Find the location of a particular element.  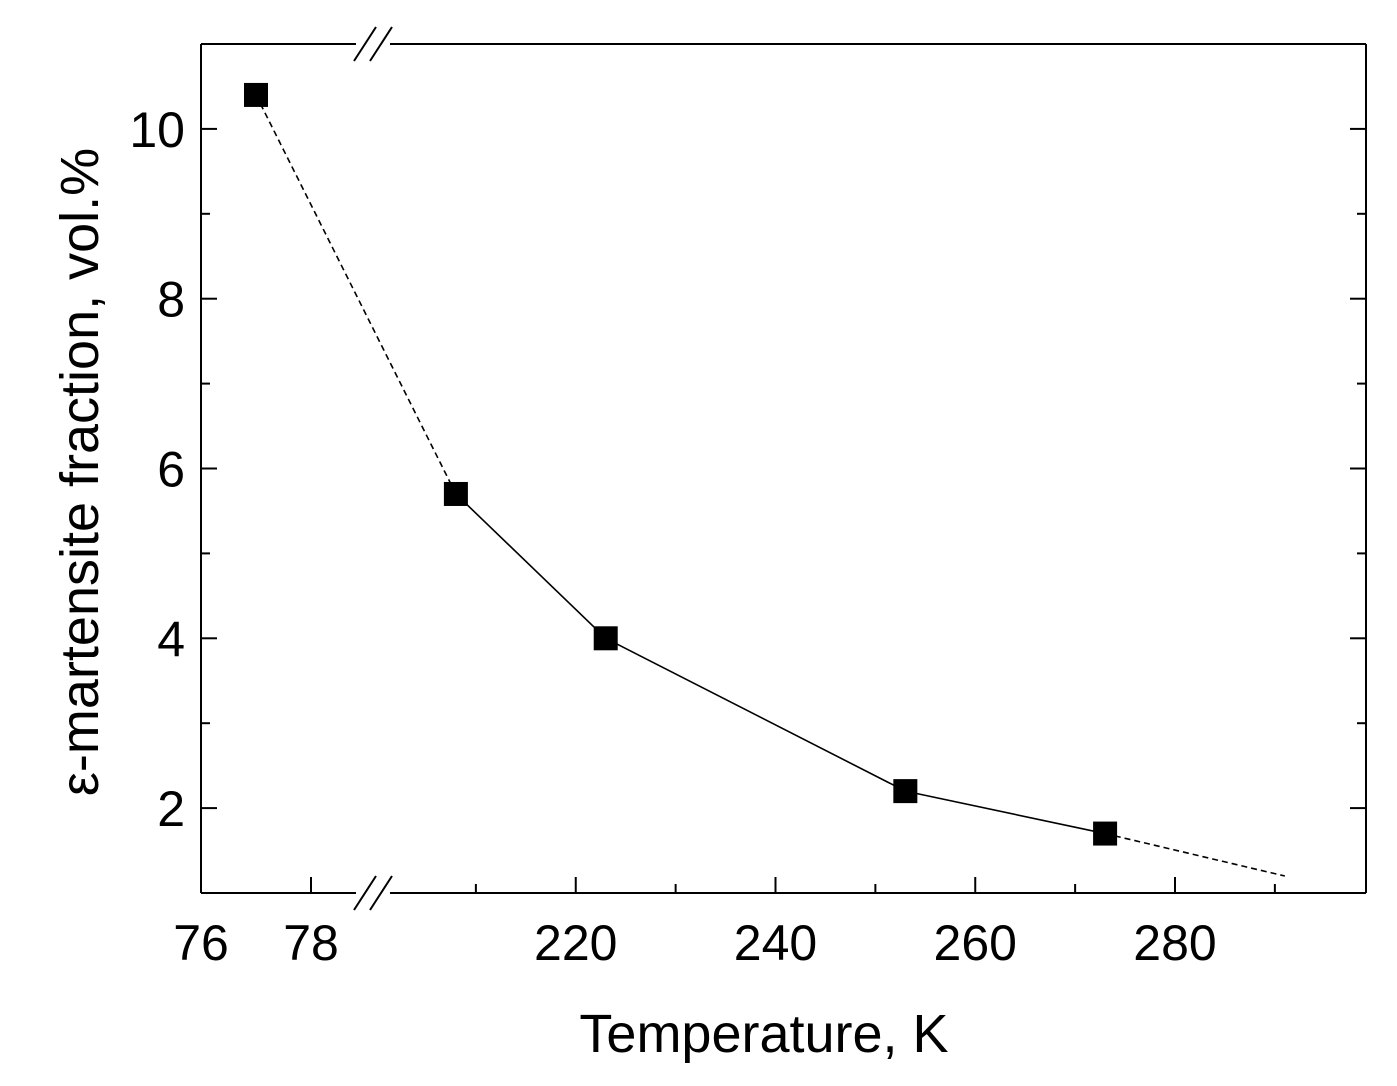

x-tick-label: 260 is located at coordinates (975, 943).